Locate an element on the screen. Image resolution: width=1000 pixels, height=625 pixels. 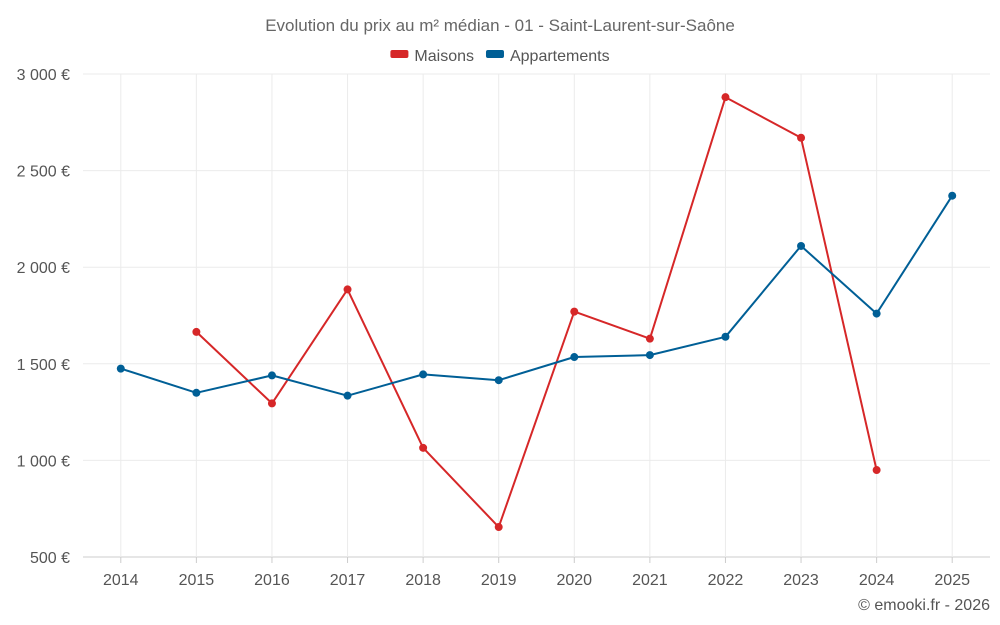
x-tick-label: 2025 is located at coordinates (952, 580).